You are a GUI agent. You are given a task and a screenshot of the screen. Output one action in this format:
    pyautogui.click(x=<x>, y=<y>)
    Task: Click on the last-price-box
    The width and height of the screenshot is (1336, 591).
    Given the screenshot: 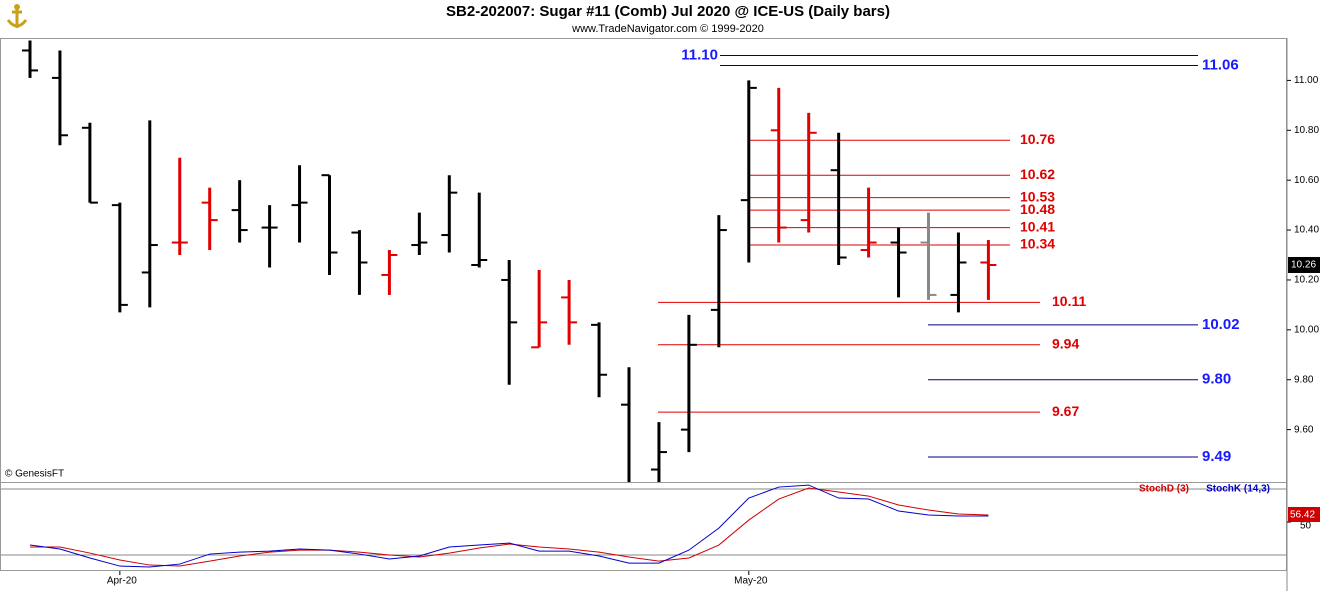 What is the action you would take?
    pyautogui.click(x=1304, y=264)
    